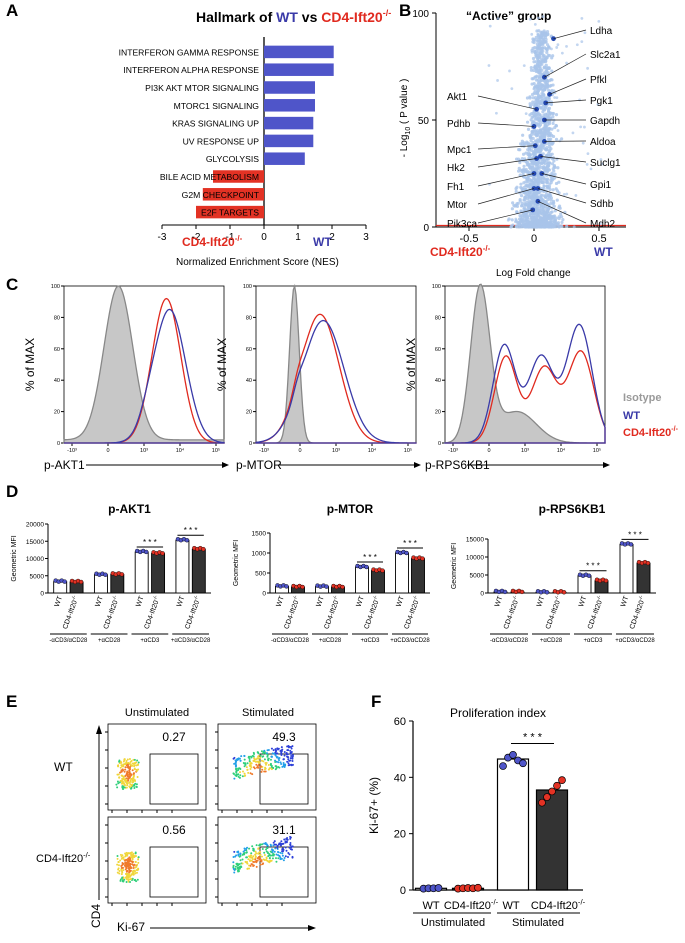 Image resolution: width=685 pixels, height=943 pixels. What do you see at coordinates (63, 858) in the screenshot?
I see `row-label-ko: CD4-Ift20-/-` at bounding box center [63, 858].